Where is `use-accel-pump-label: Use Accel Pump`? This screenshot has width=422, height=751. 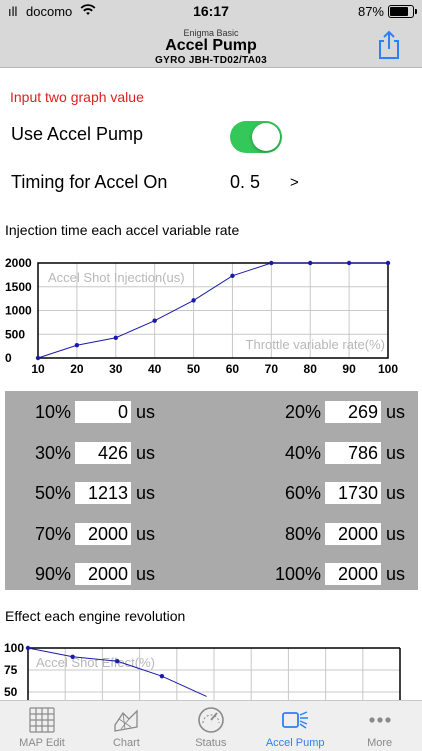 use-accel-pump-label: Use Accel Pump is located at coordinates (77, 134).